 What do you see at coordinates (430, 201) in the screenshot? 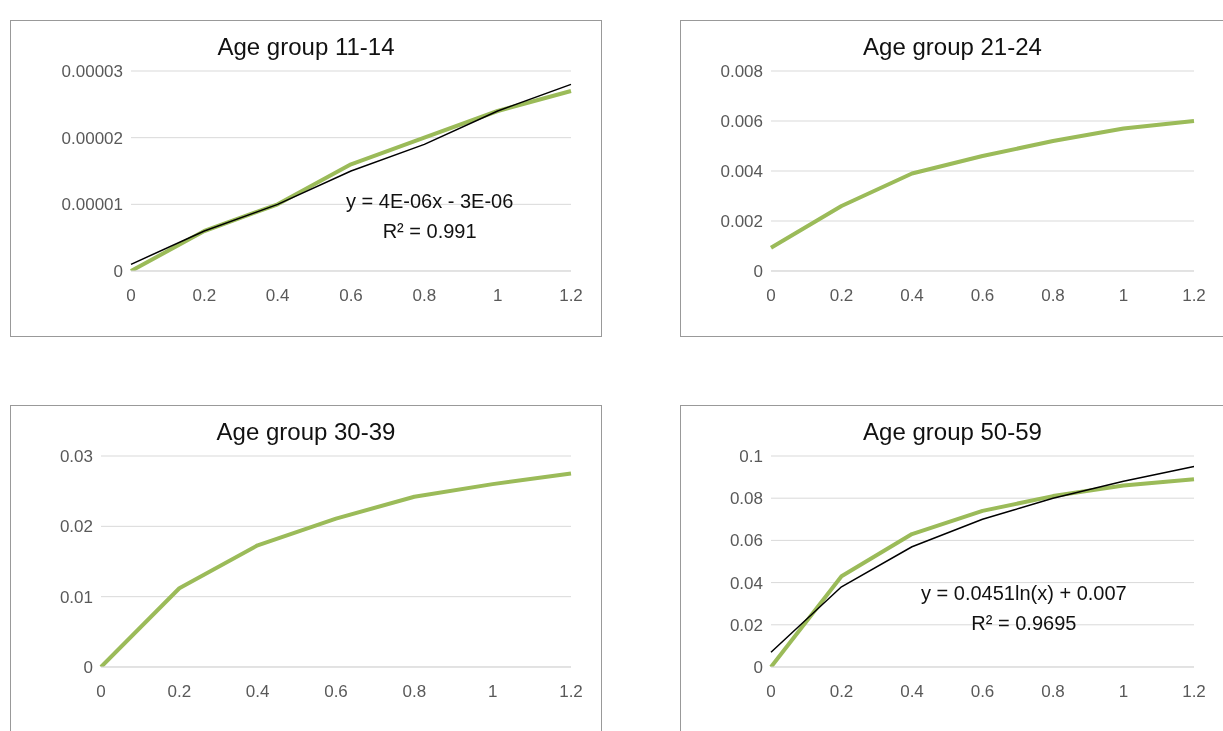
I see `annotation: y = 4E-06x - 3E-06` at bounding box center [430, 201].